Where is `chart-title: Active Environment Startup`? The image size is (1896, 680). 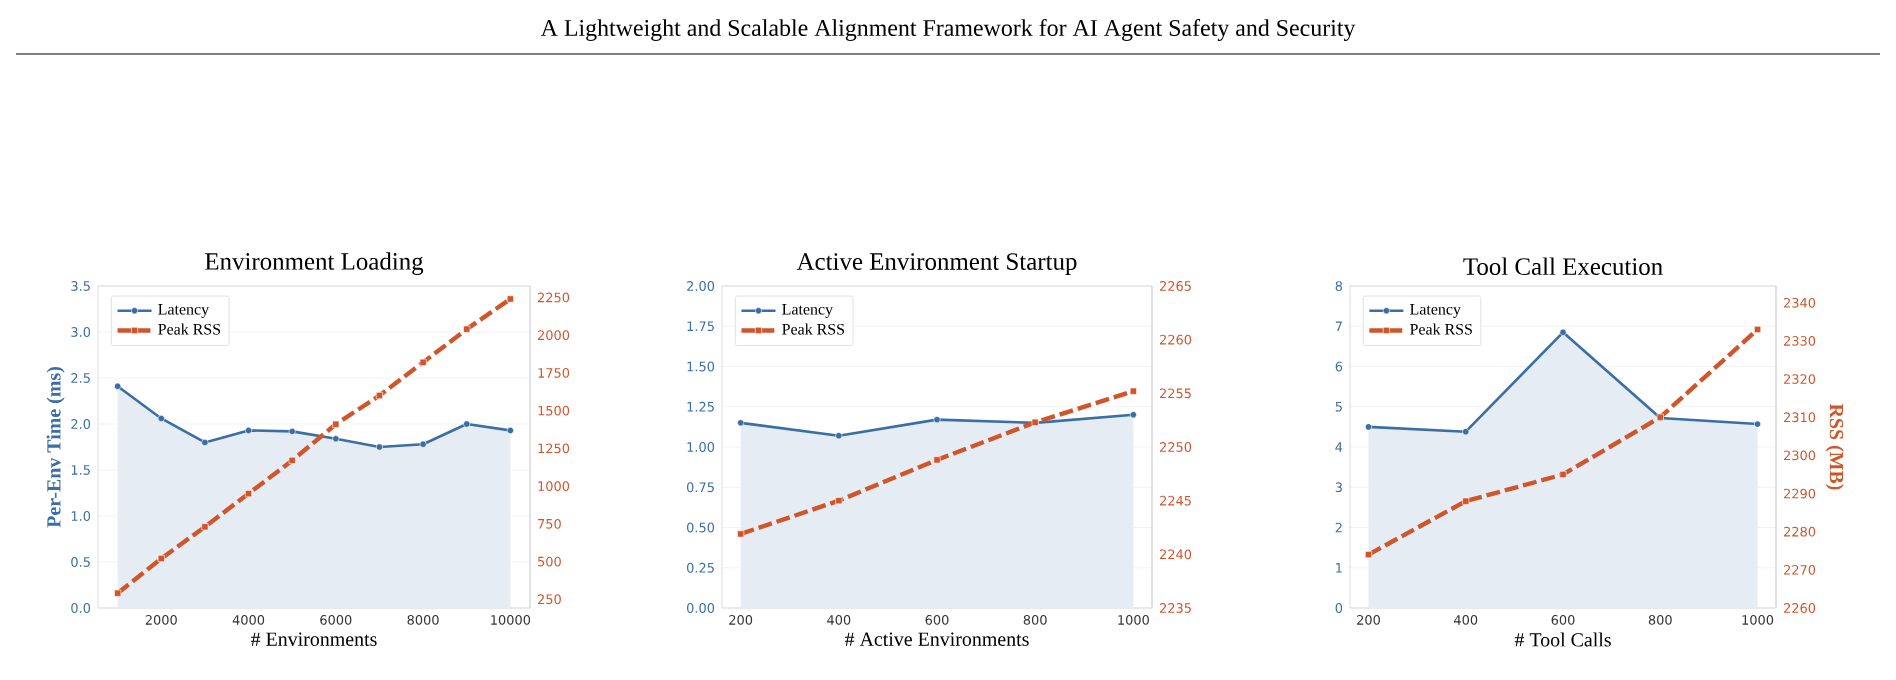 chart-title: Active Environment Startup is located at coordinates (936, 264).